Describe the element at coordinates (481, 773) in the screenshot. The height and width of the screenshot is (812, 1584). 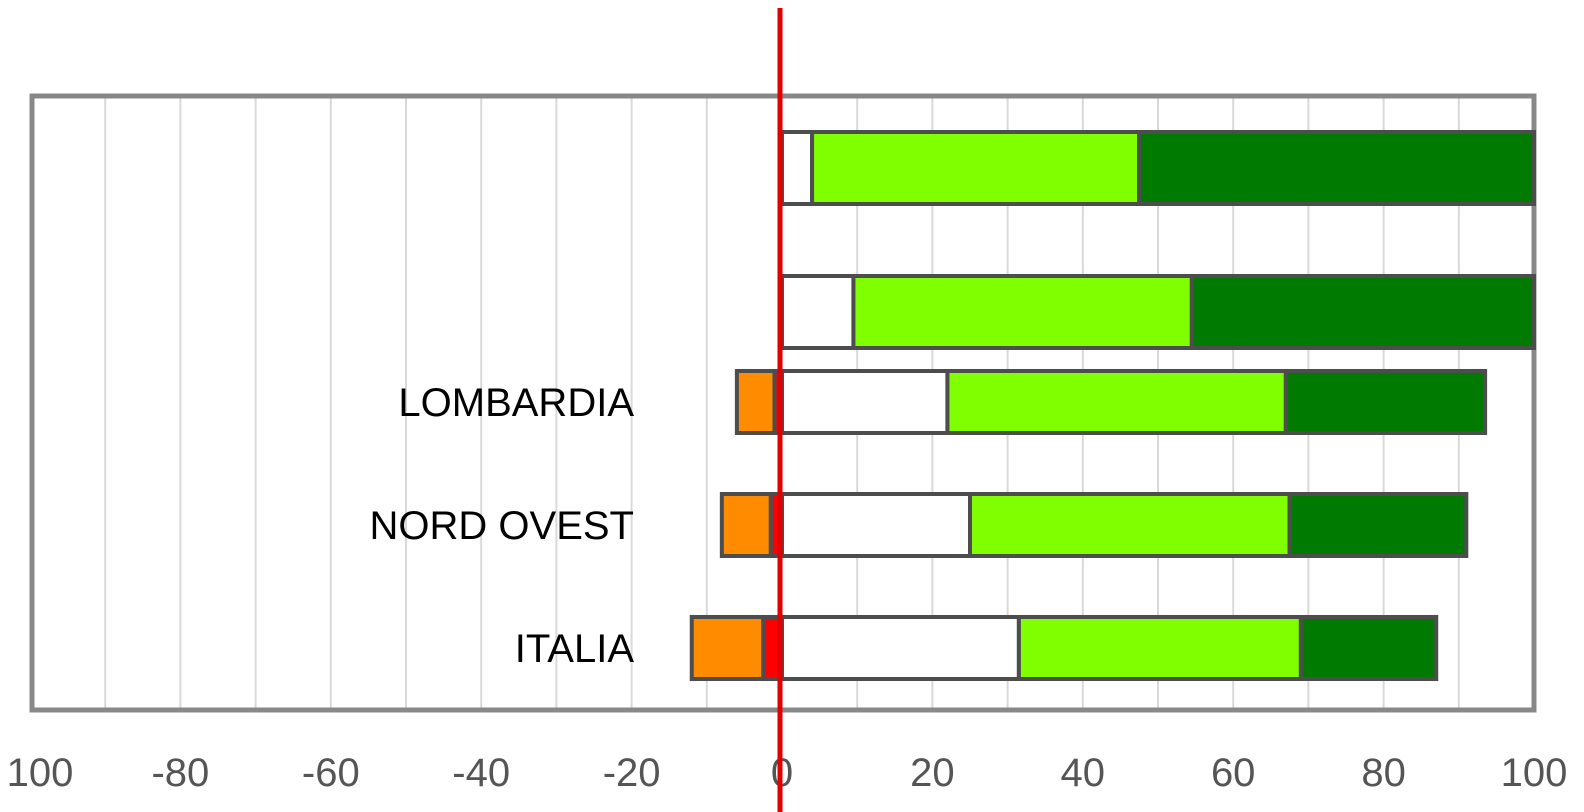
I see `x-tick-label: -40` at that location.